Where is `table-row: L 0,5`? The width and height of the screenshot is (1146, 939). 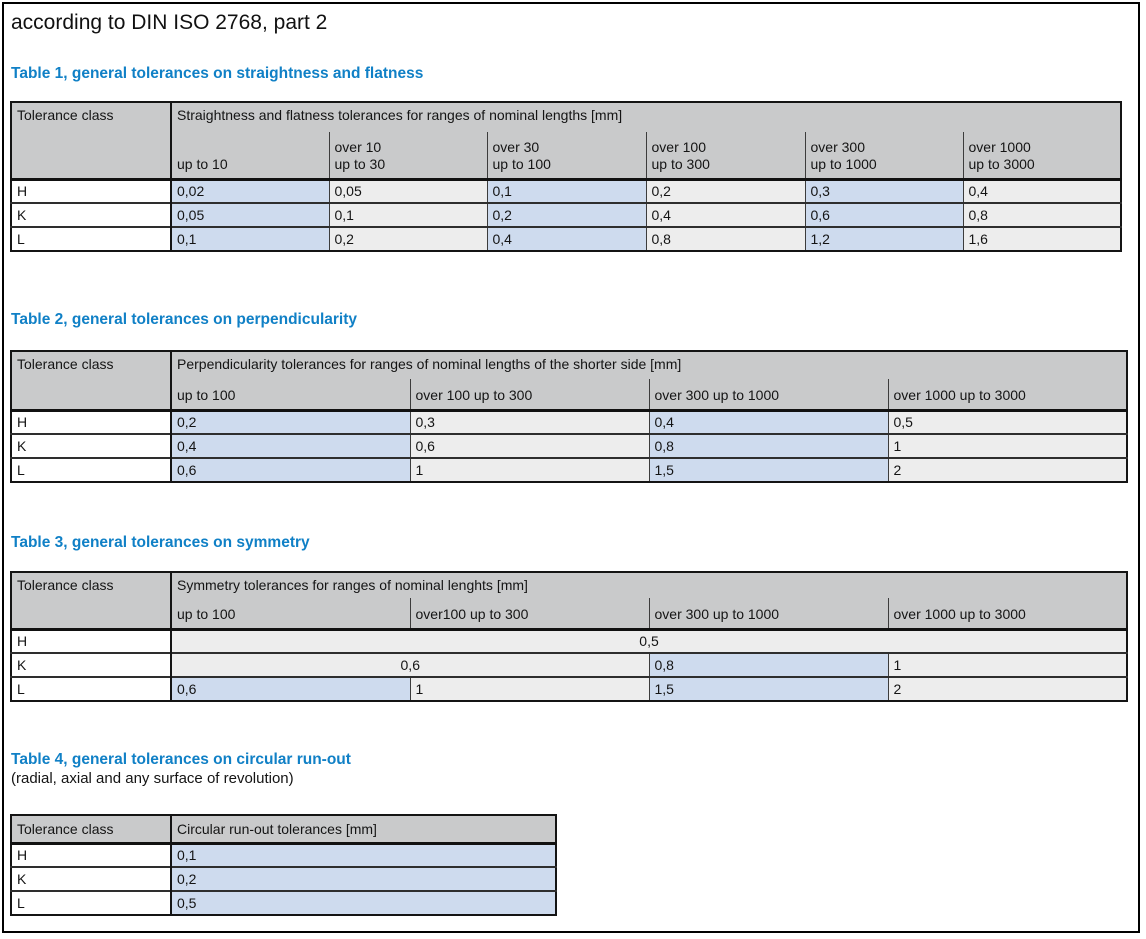 table-row: L 0,5 is located at coordinates (283, 903).